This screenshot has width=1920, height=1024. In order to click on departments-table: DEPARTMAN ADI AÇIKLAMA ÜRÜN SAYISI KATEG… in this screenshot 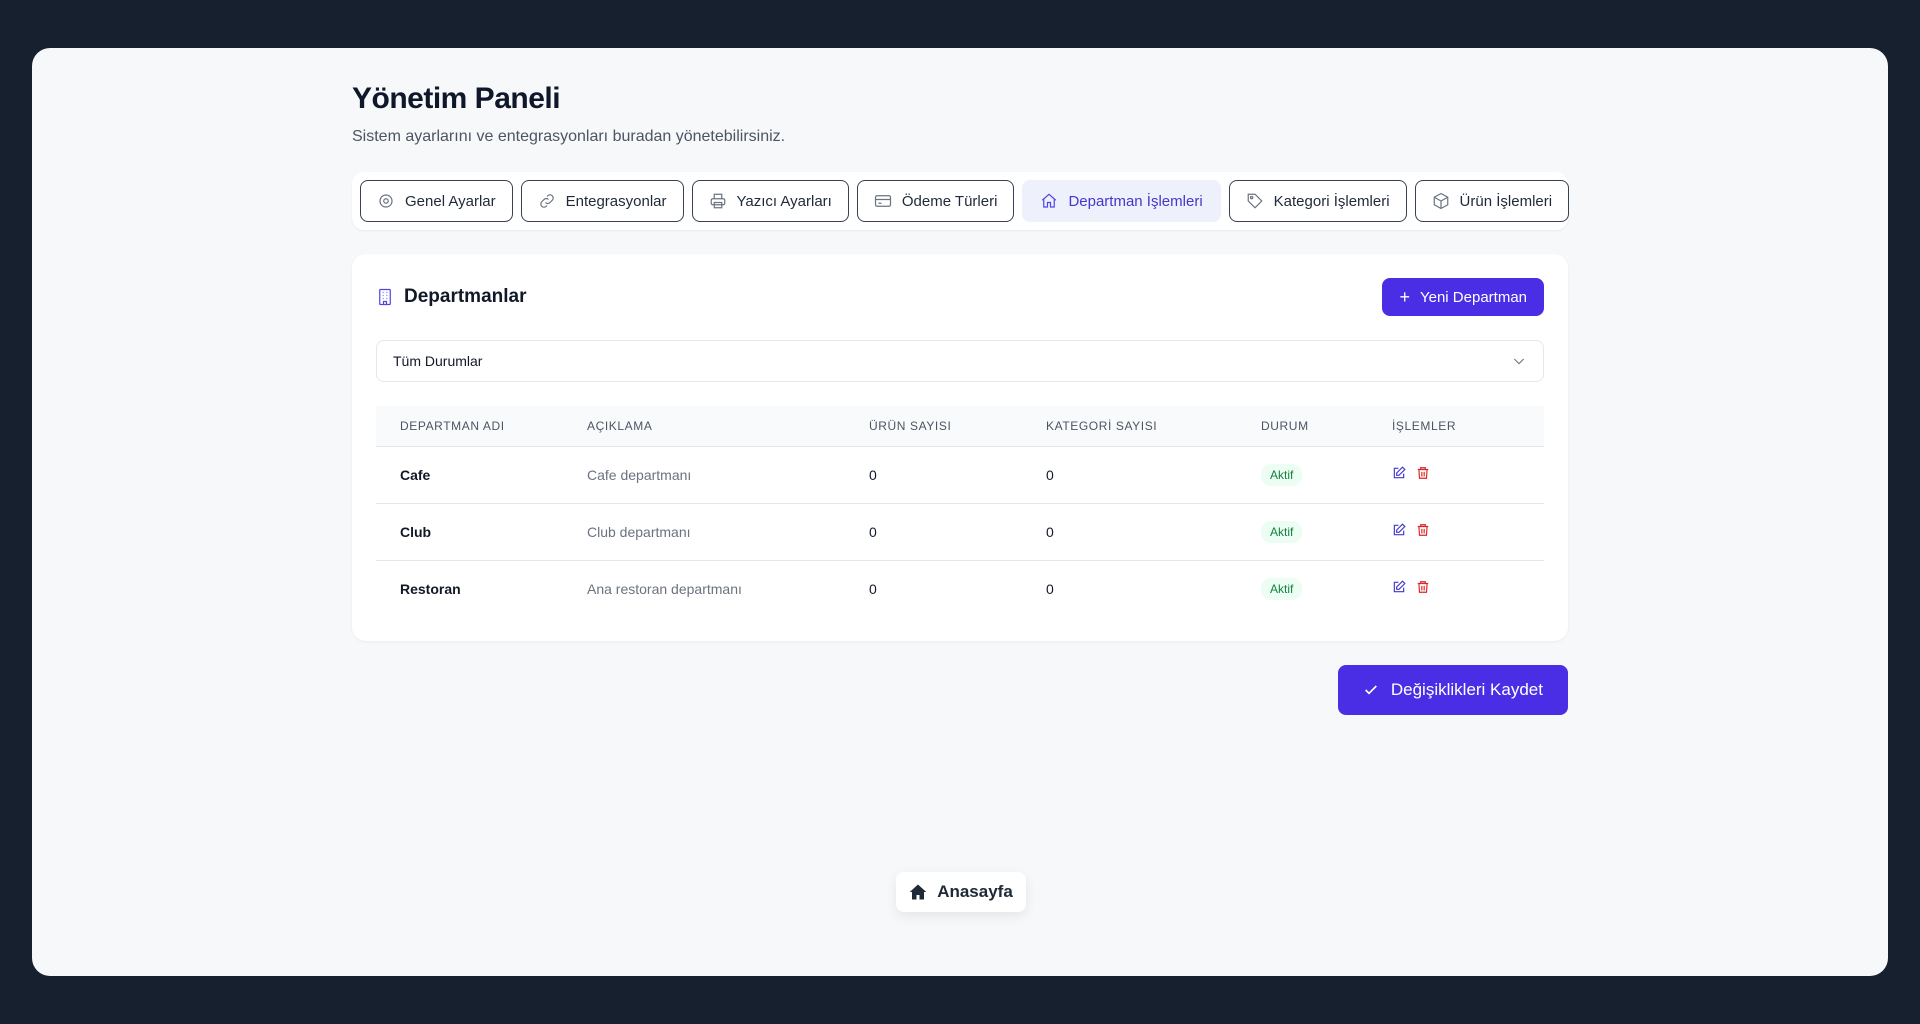, I will do `click(960, 511)`.